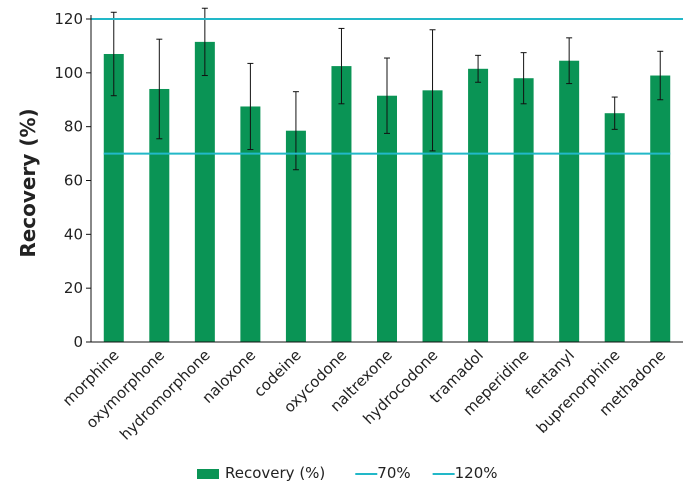 This screenshot has height=486, width=689. I want to click on bar-hydromorphone, so click(204, 192).